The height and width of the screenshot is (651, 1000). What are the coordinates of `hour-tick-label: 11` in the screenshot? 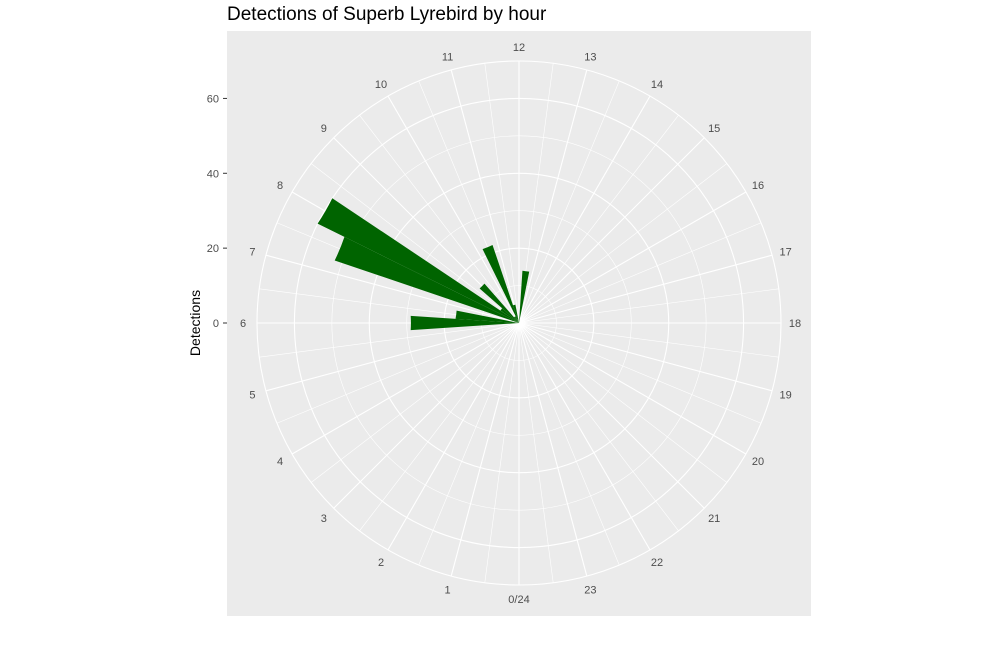 It's located at (447, 57).